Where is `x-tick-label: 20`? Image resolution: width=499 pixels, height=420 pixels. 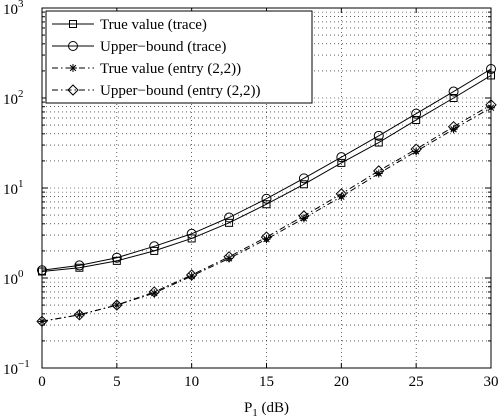 x-tick-label: 20 is located at coordinates (341, 382).